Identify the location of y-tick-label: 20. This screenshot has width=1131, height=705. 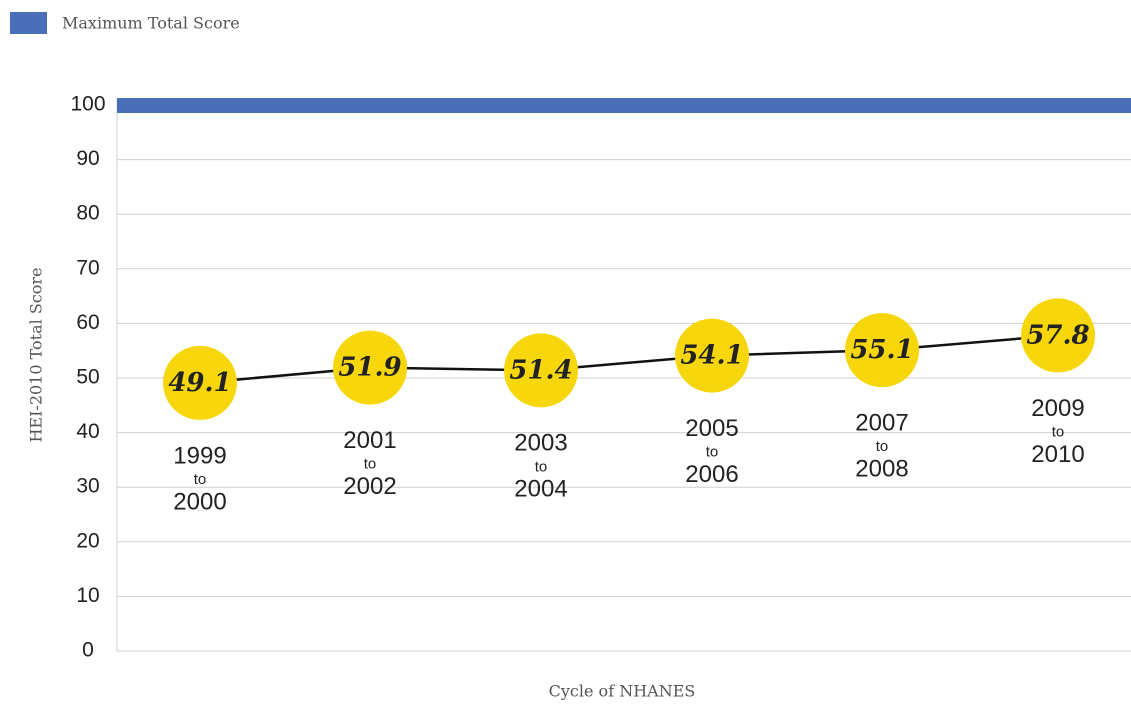
(87, 540).